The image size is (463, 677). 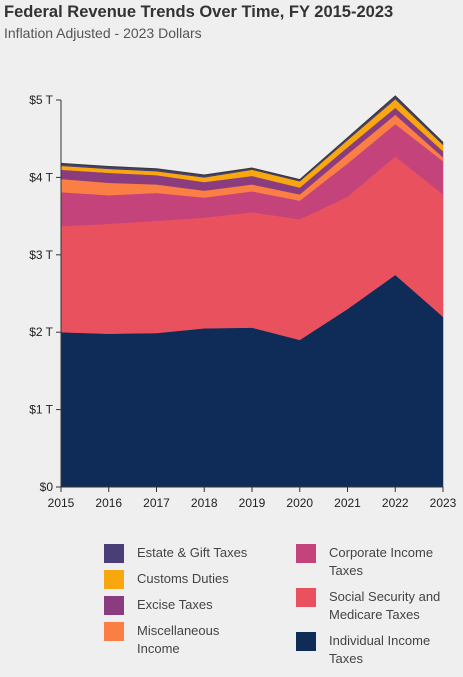 I want to click on x-tick-label: 2021, so click(x=347, y=503).